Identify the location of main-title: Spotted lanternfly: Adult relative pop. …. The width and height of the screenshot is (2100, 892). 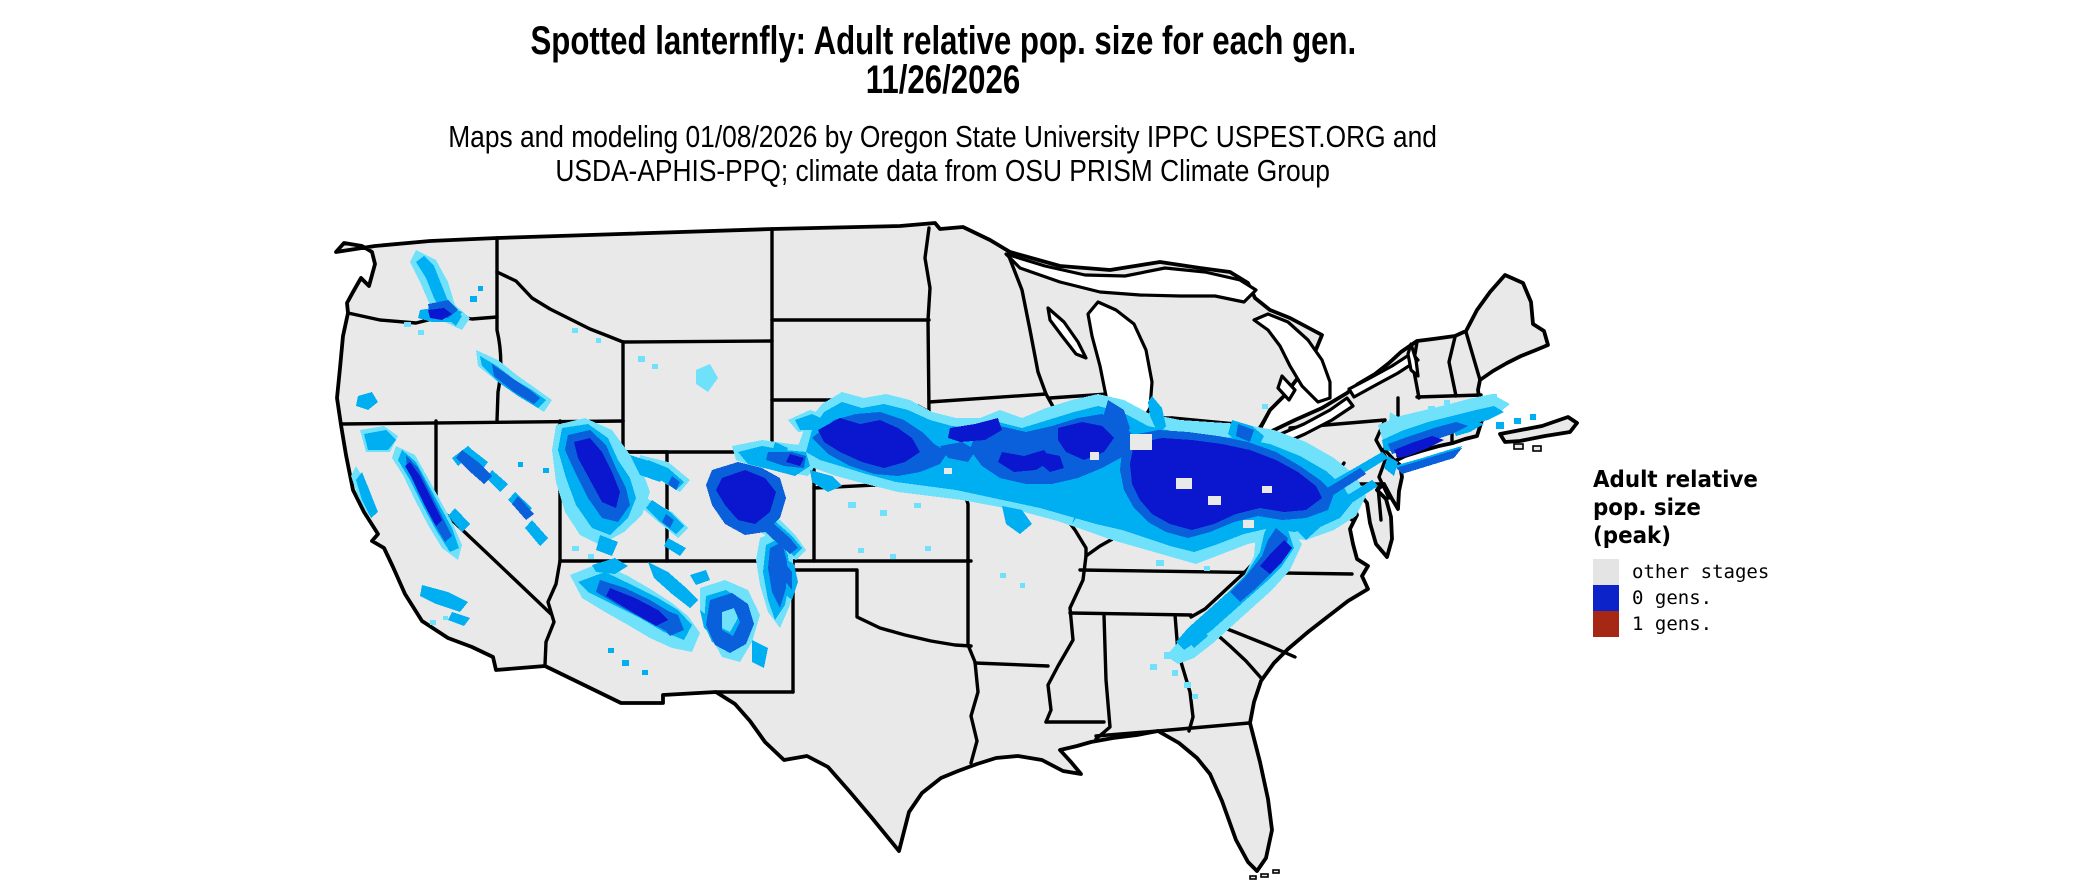
(943, 60).